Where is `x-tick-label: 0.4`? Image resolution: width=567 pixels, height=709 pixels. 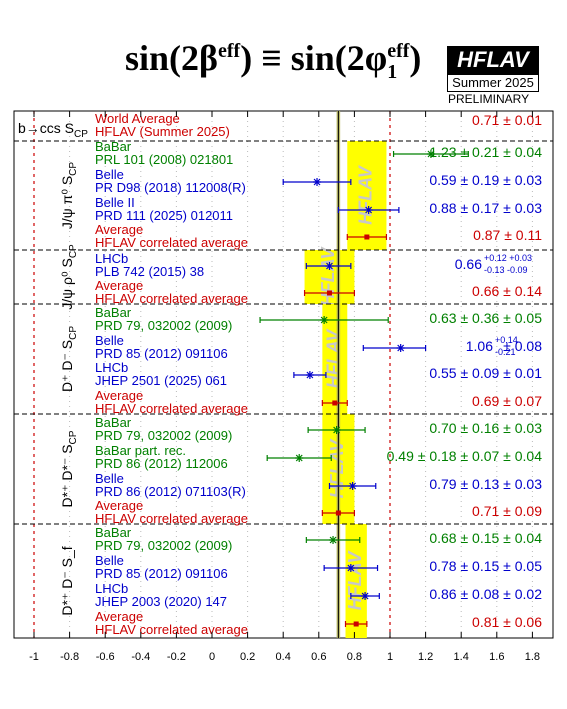 x-tick-label: 0.4 is located at coordinates (283, 657).